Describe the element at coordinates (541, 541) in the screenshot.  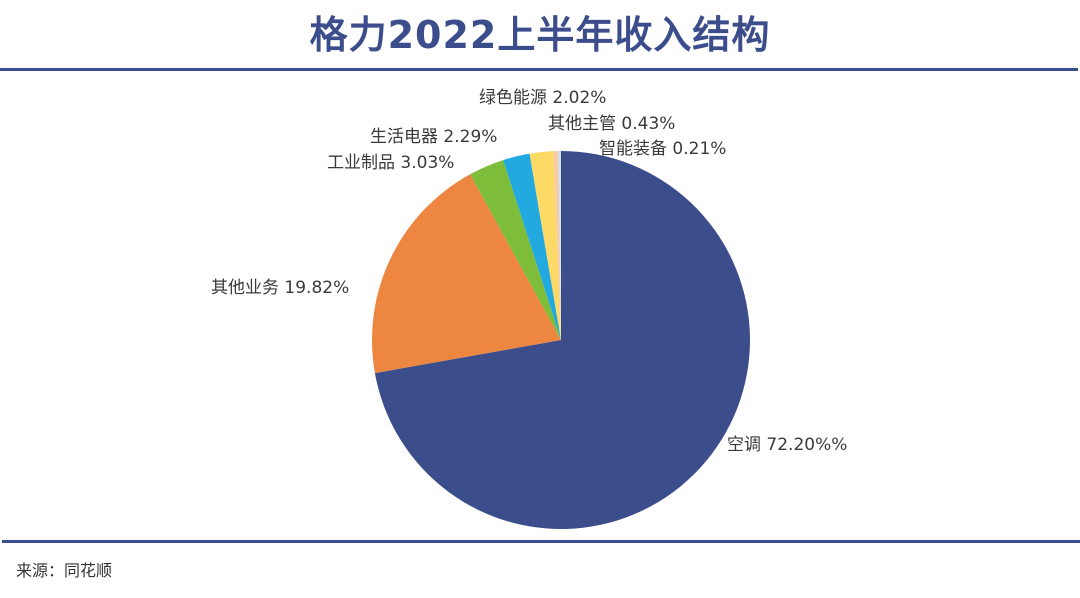
I see `footer-divider` at that location.